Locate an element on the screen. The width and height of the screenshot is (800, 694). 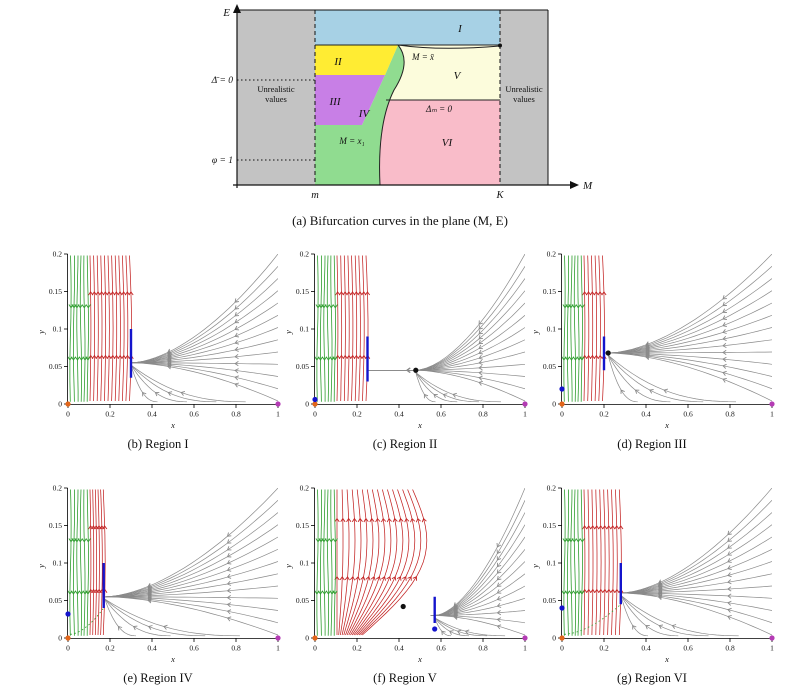
subplot-g: 0 0.2 0.4 0.6 0.8 1 0 0.05 0.1 0.15 0.2 x y is located at coordinates (652, 574).